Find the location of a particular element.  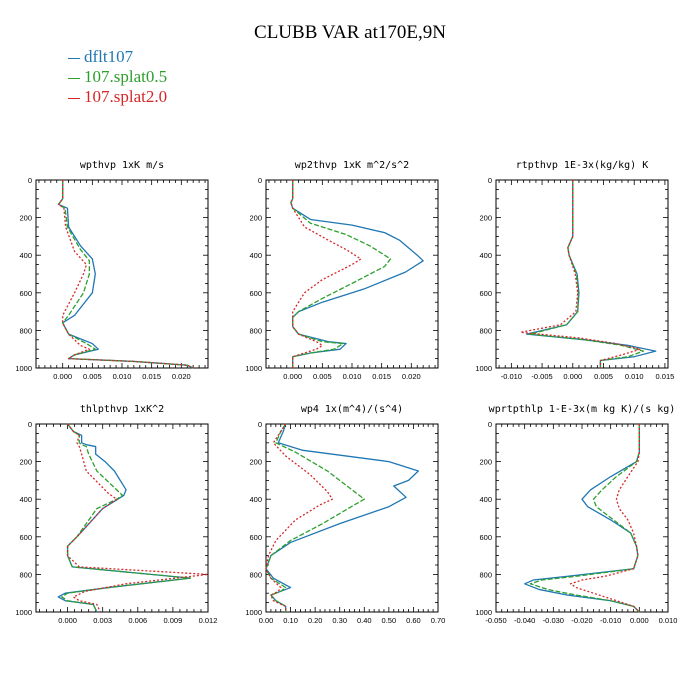

figure-title: CLUBB VAR at170E,9N is located at coordinates (350, 32).